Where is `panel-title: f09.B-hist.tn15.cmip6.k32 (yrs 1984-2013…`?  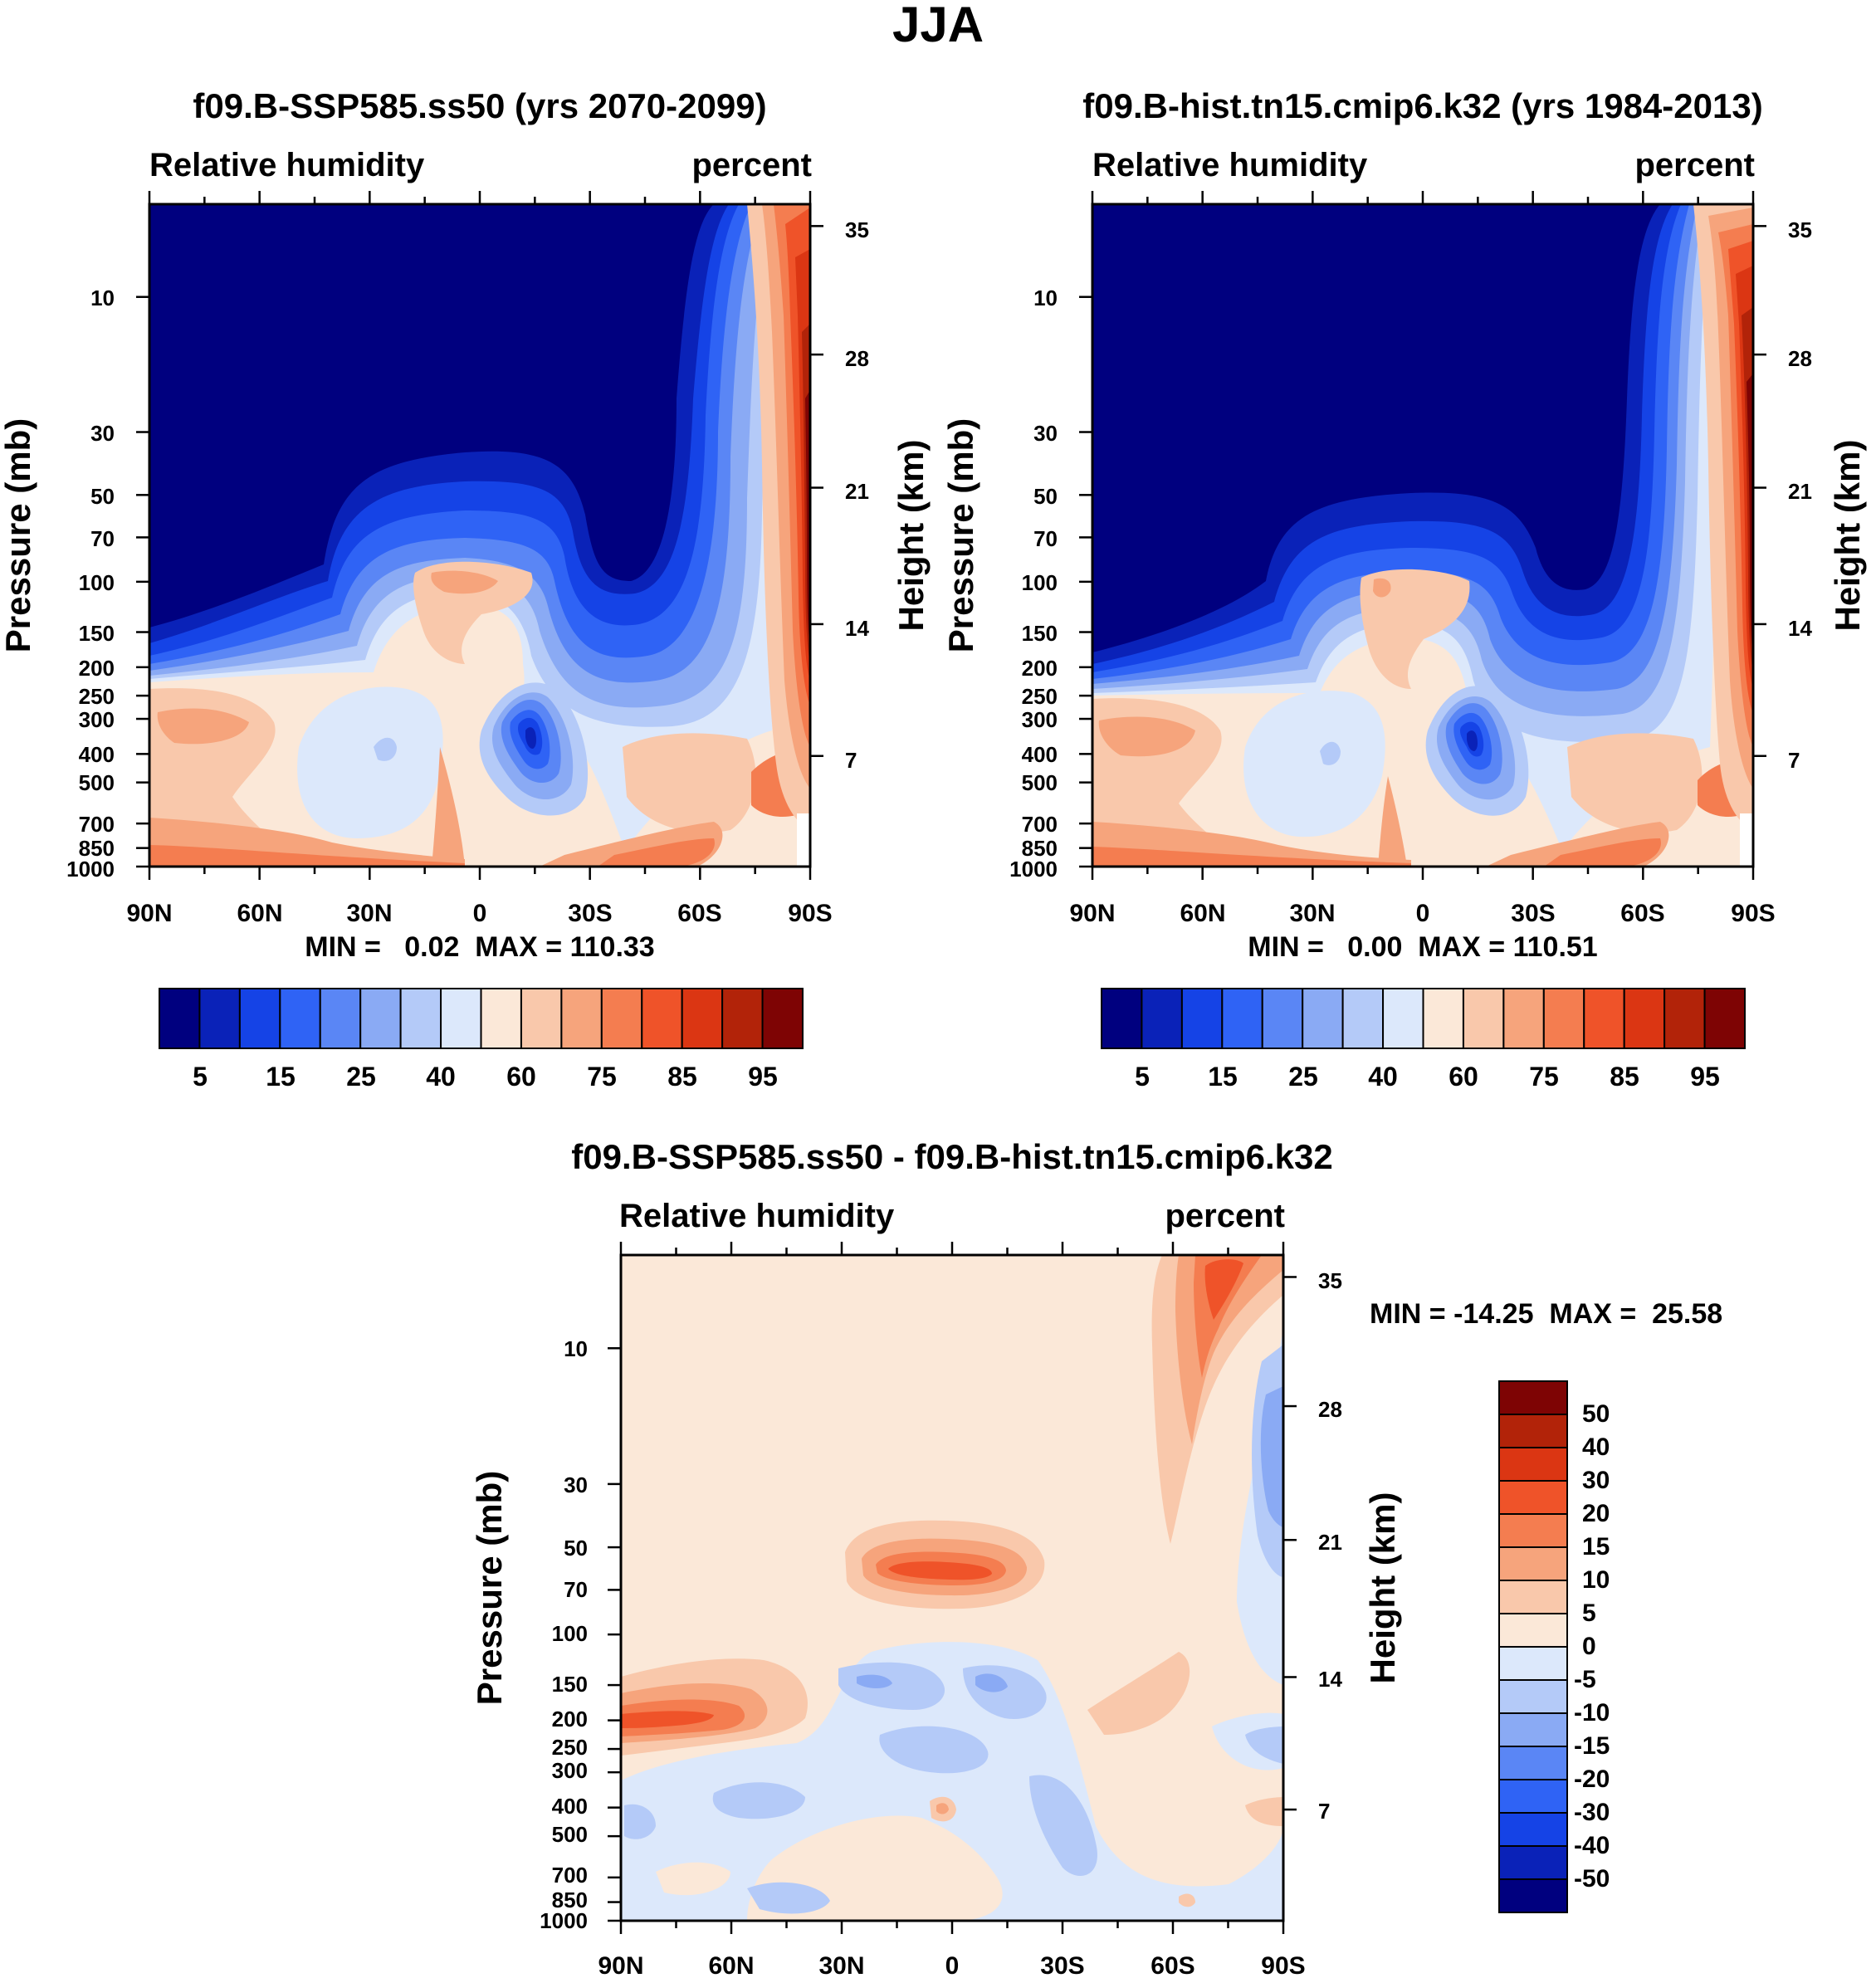
panel-title: f09.B-hist.tn15.cmip6.k32 (yrs 1984-2013… is located at coordinates (1422, 106).